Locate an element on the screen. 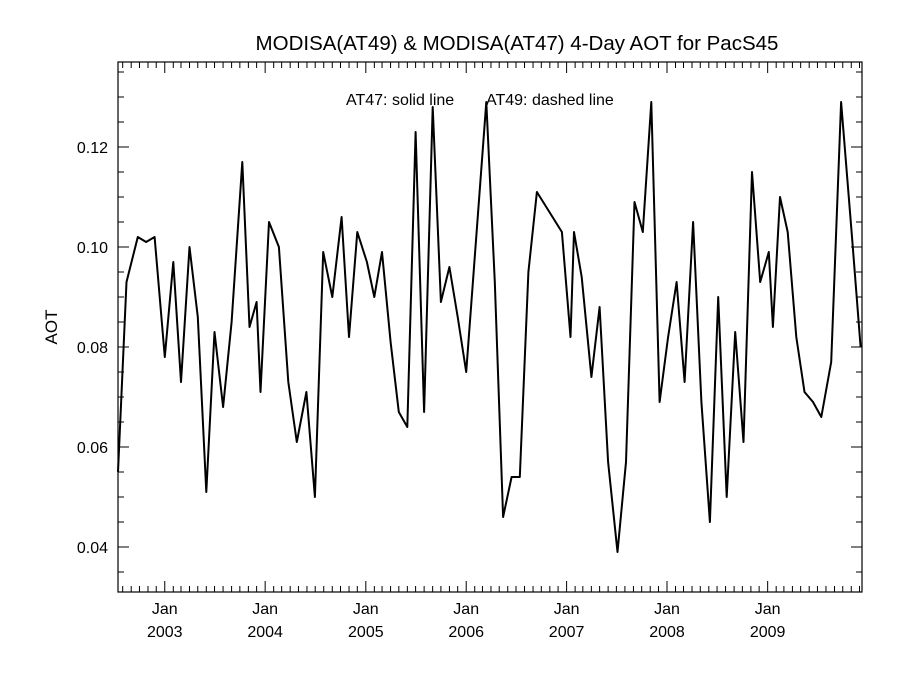 This screenshot has width=900, height=675. x-tick-label-year: 2004 is located at coordinates (265, 632).